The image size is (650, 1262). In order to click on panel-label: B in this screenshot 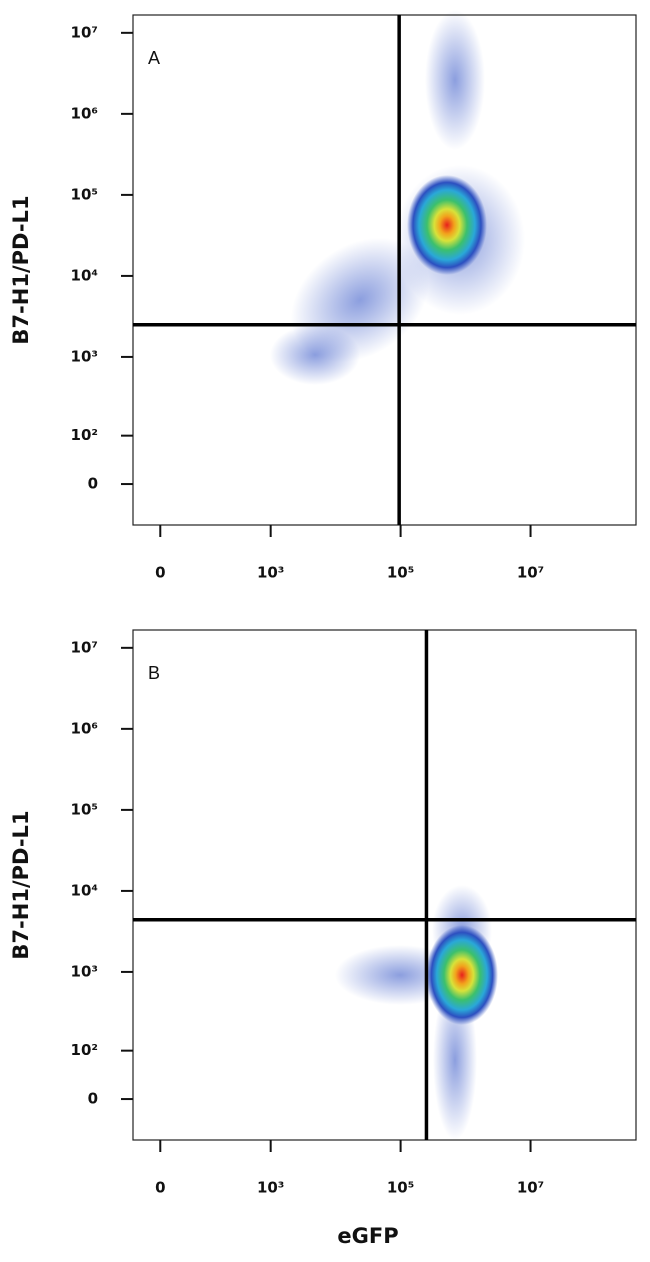, I will do `click(154, 673)`.